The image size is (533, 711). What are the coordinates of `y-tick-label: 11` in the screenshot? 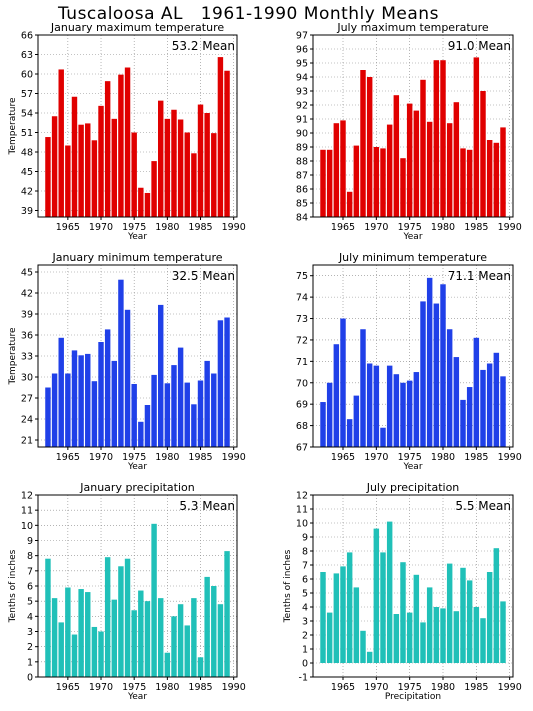 It's located at (27, 511).